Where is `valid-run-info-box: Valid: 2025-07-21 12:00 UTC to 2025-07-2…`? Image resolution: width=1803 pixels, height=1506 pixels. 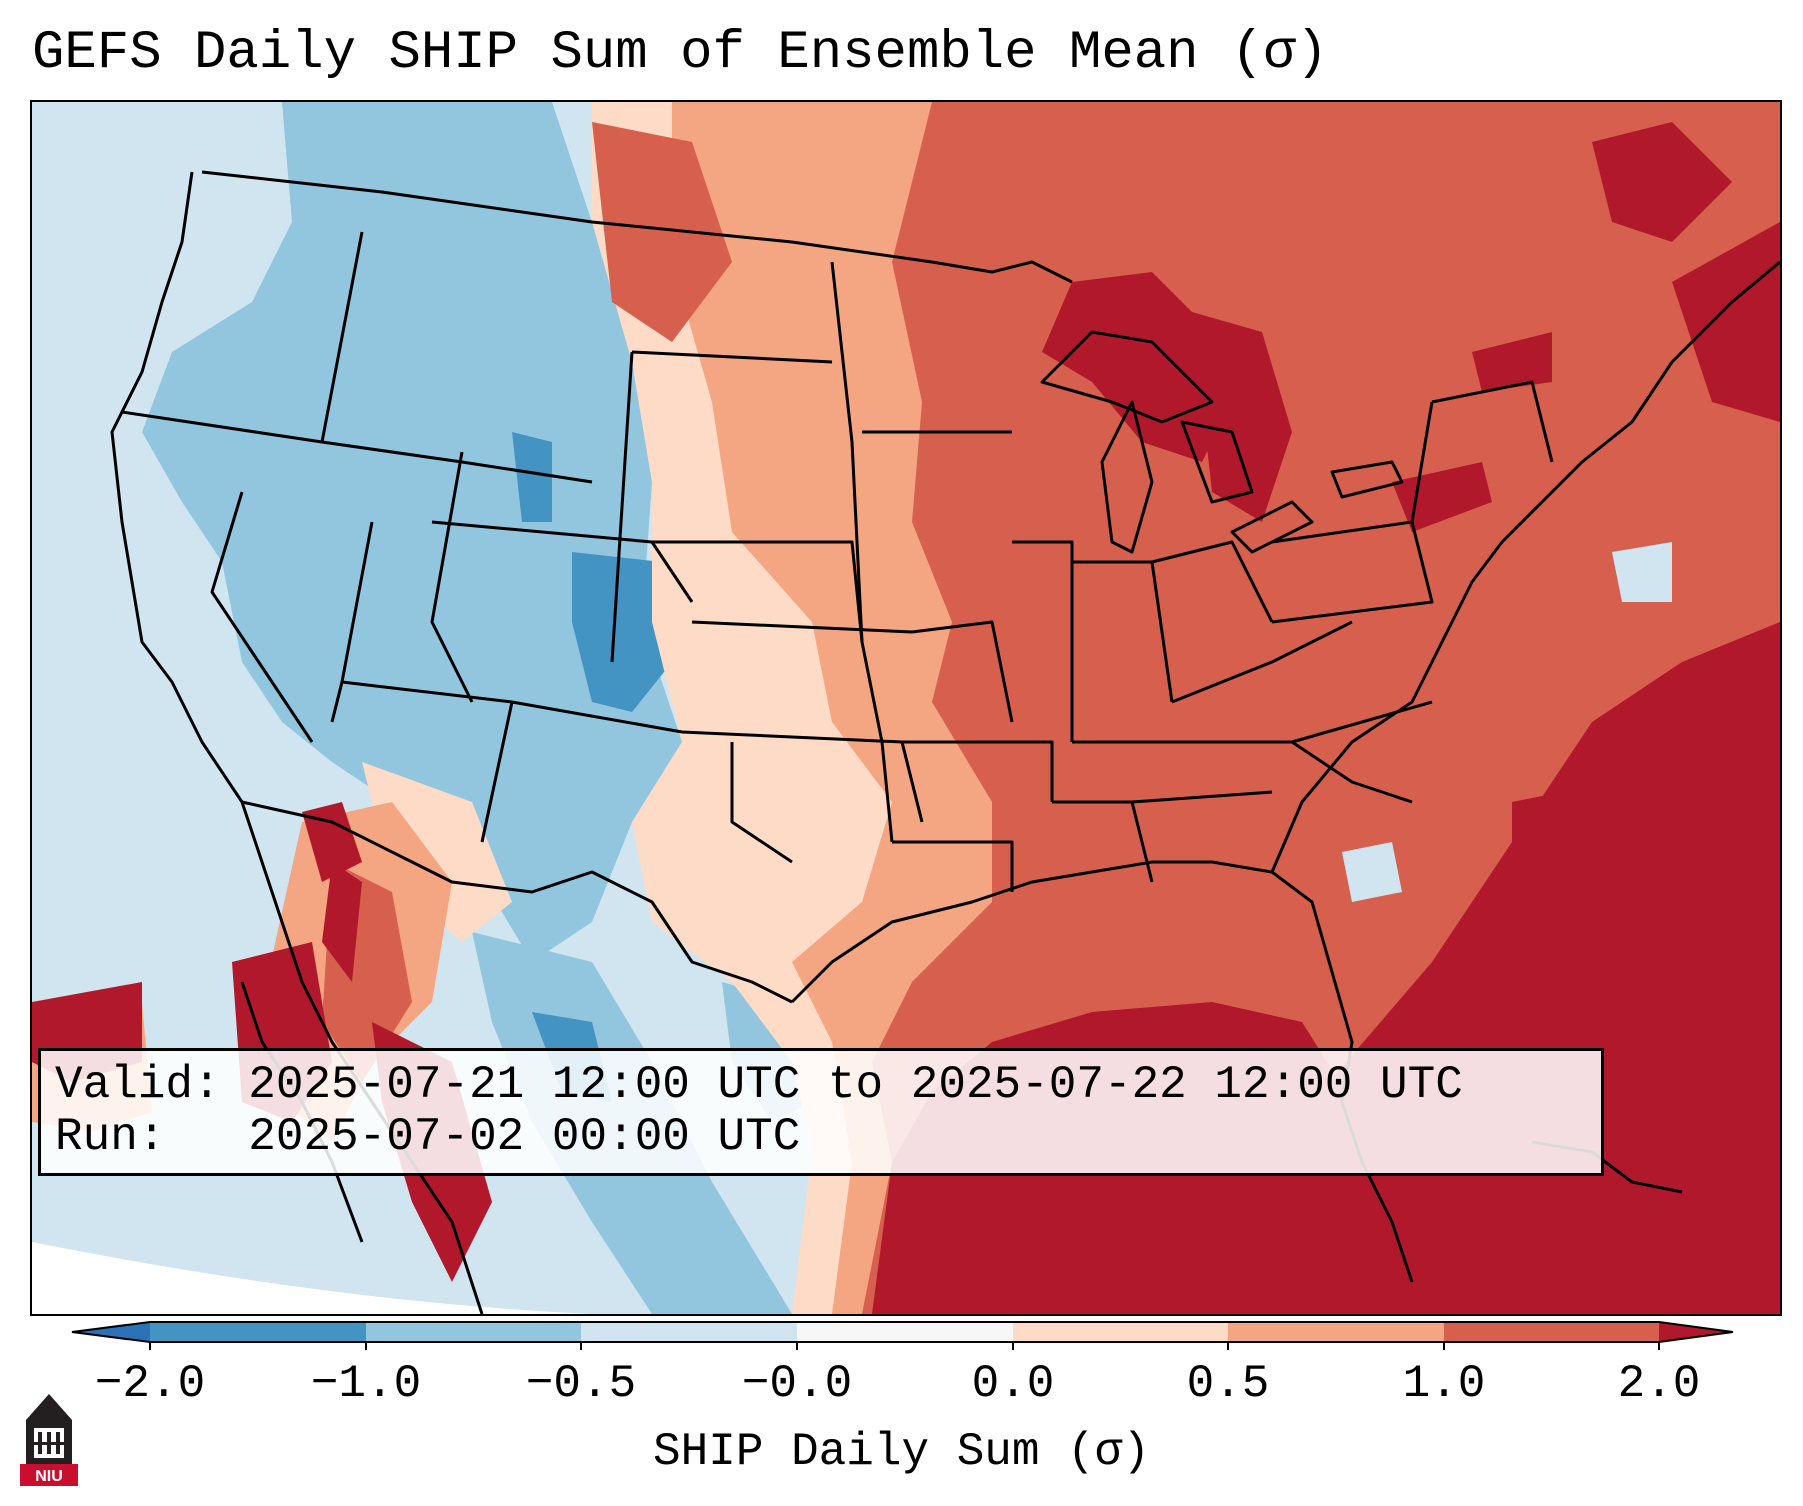 valid-run-info-box: Valid: 2025-07-21 12:00 UTC to 2025-07-2… is located at coordinates (821, 1112).